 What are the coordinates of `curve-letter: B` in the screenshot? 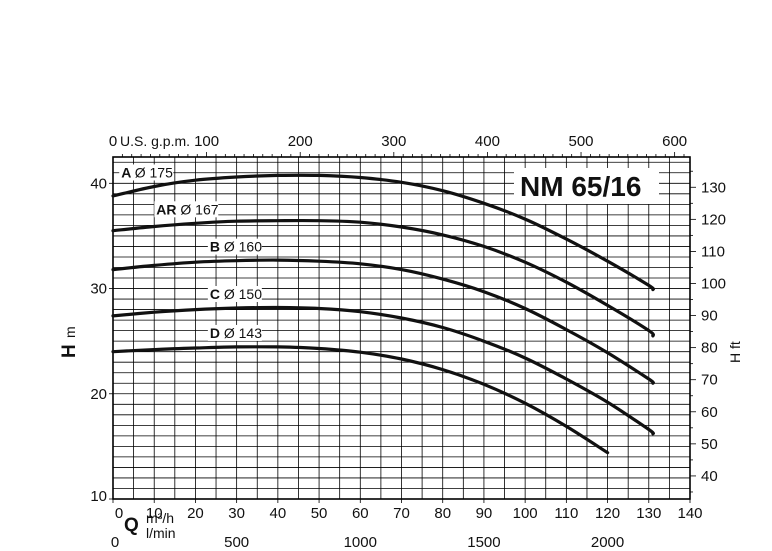 It's located at (217, 247).